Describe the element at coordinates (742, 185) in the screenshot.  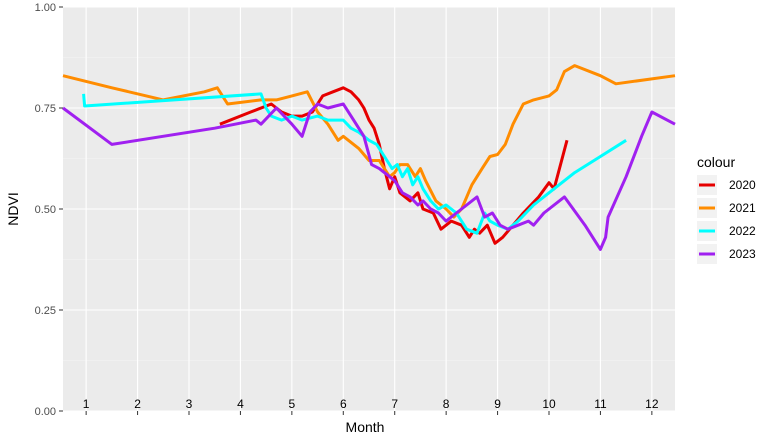
I see `legend-label-2020: 2020` at that location.